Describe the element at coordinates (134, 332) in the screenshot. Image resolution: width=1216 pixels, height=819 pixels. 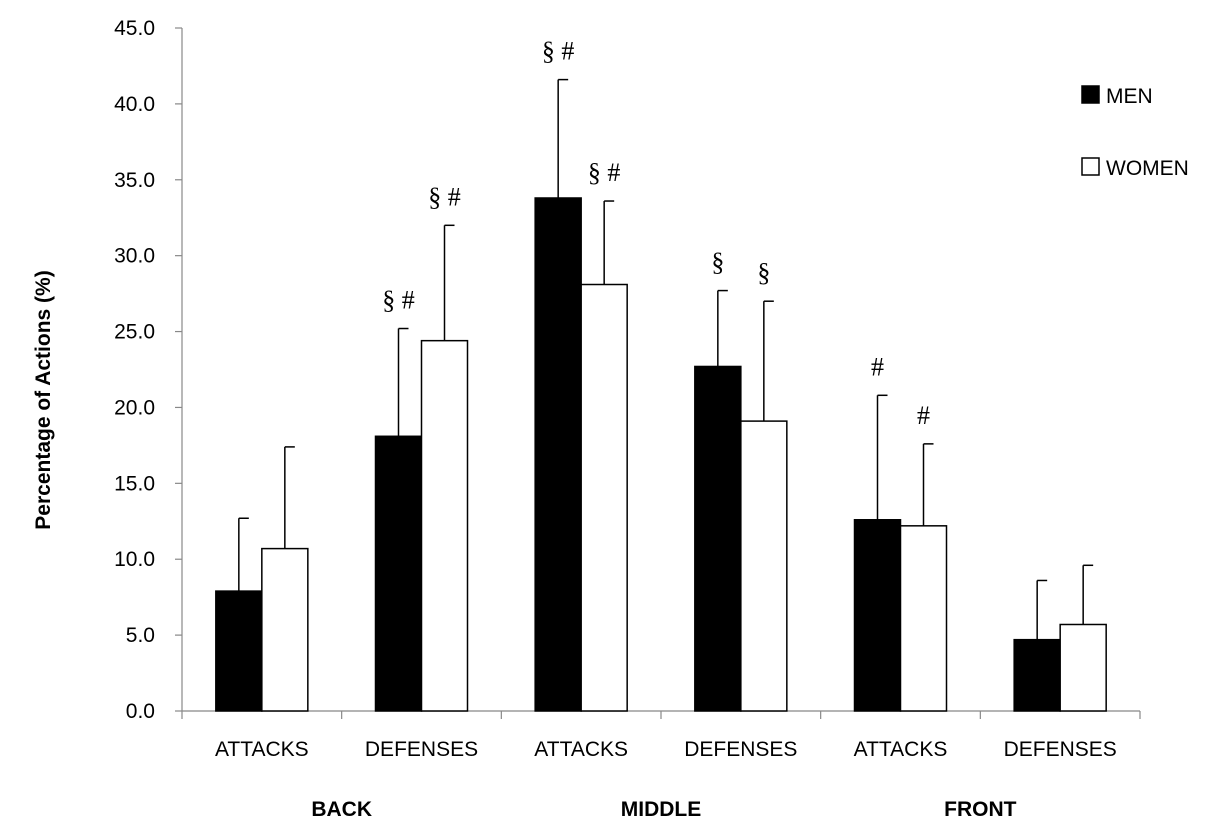
I see `y-tick-label: 25.0` at that location.